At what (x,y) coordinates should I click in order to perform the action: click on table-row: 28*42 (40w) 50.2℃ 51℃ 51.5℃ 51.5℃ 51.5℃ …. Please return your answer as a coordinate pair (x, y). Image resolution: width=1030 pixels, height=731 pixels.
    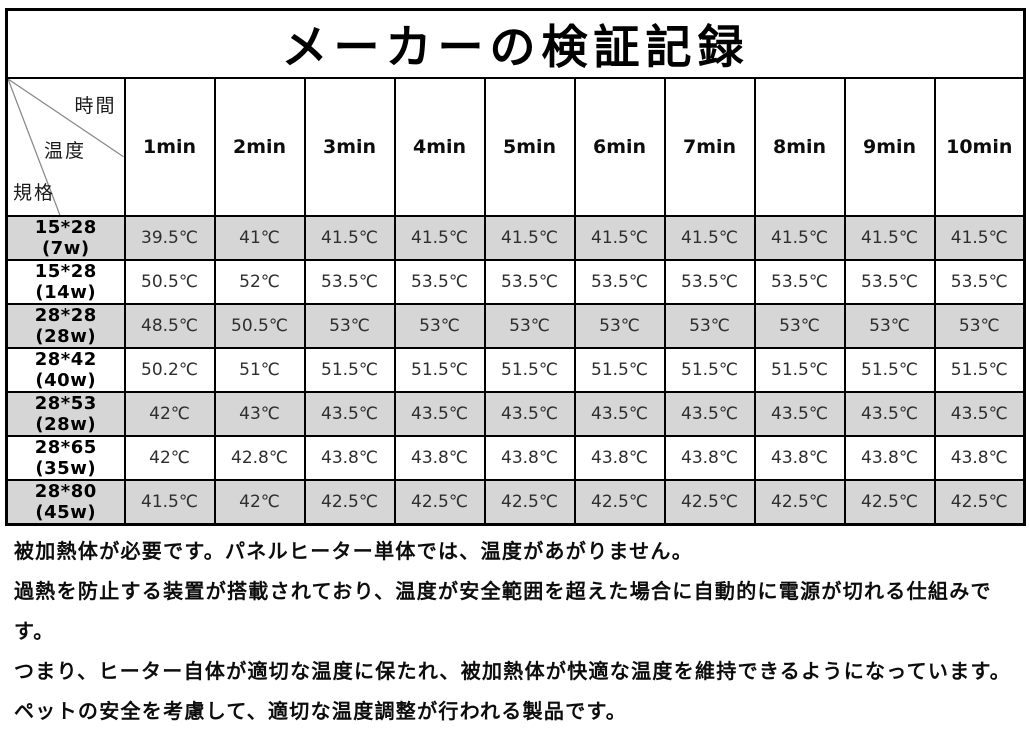
    Looking at the image, I should click on (515, 370).